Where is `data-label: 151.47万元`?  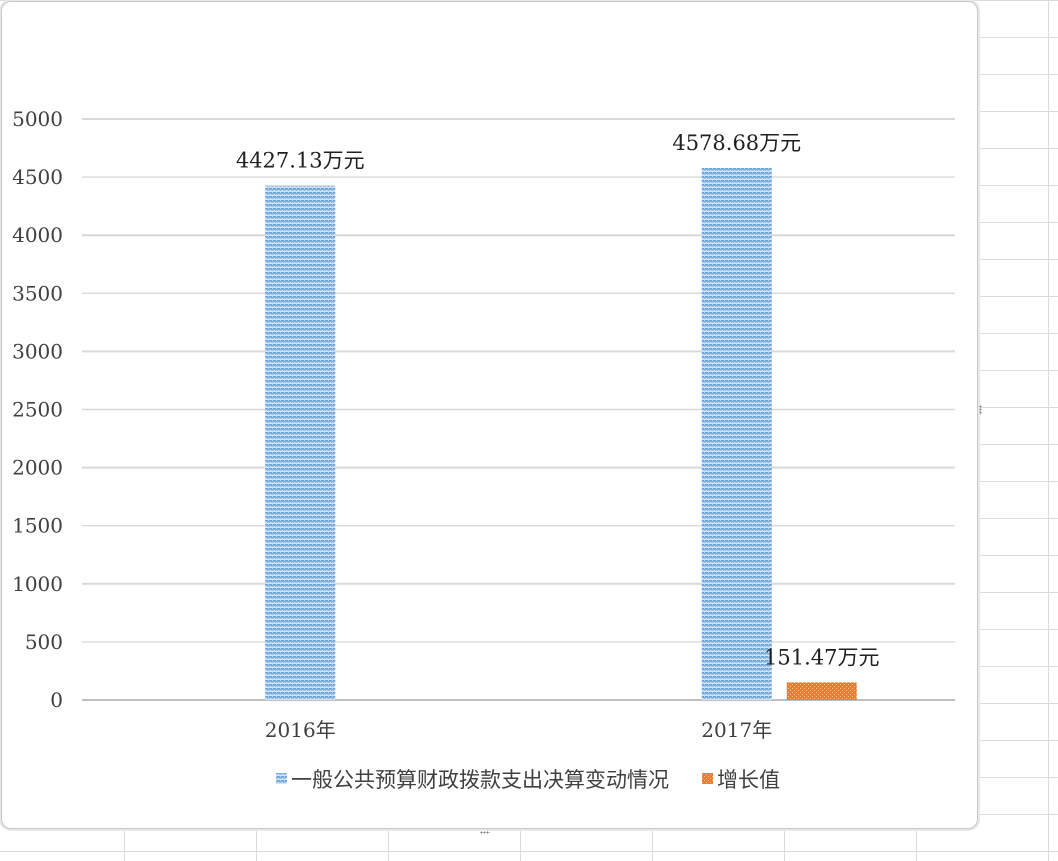 data-label: 151.47万元 is located at coordinates (821, 657).